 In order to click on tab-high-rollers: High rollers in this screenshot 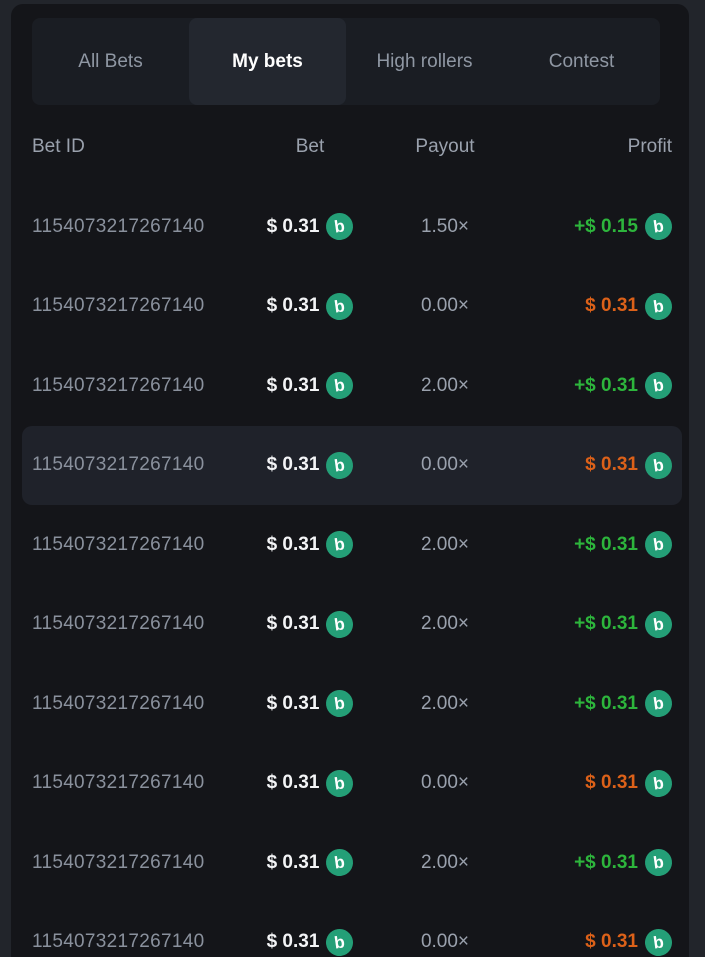, I will do `click(424, 61)`.